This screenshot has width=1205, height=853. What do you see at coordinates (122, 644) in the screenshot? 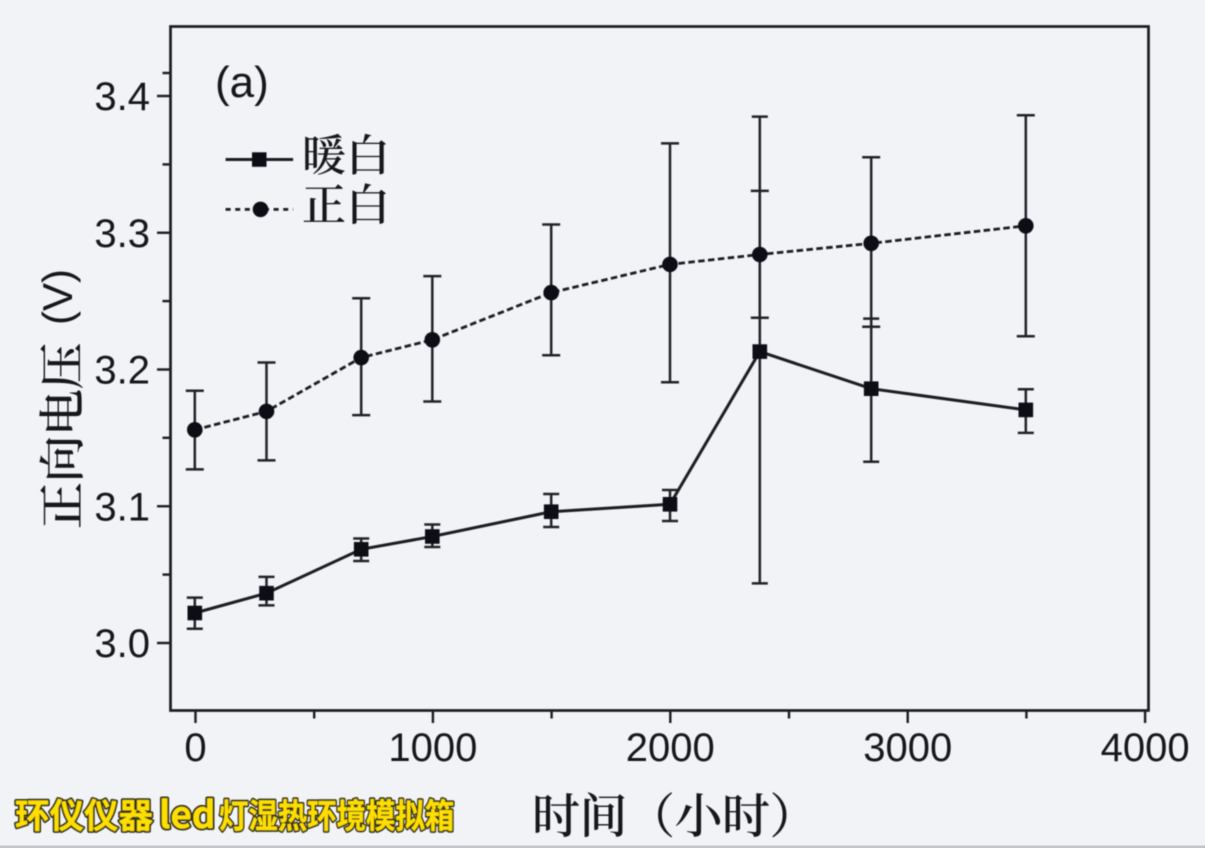
I see `svg-text: 3.0` at bounding box center [122, 644].